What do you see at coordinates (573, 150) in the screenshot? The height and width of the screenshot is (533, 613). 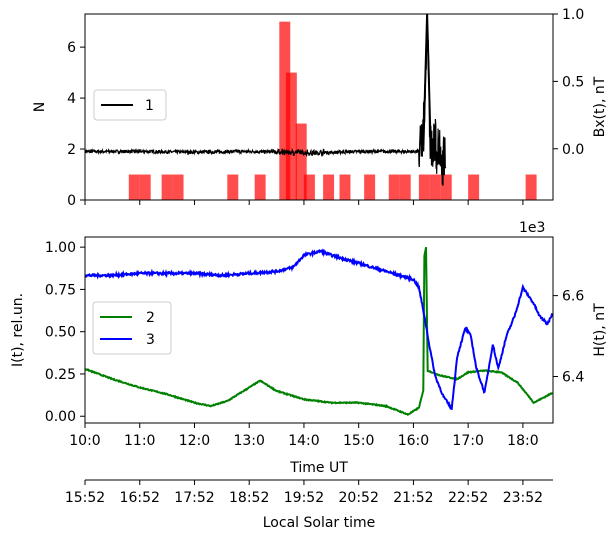 I see `top-right-tick-label: 0.0` at bounding box center [573, 150].